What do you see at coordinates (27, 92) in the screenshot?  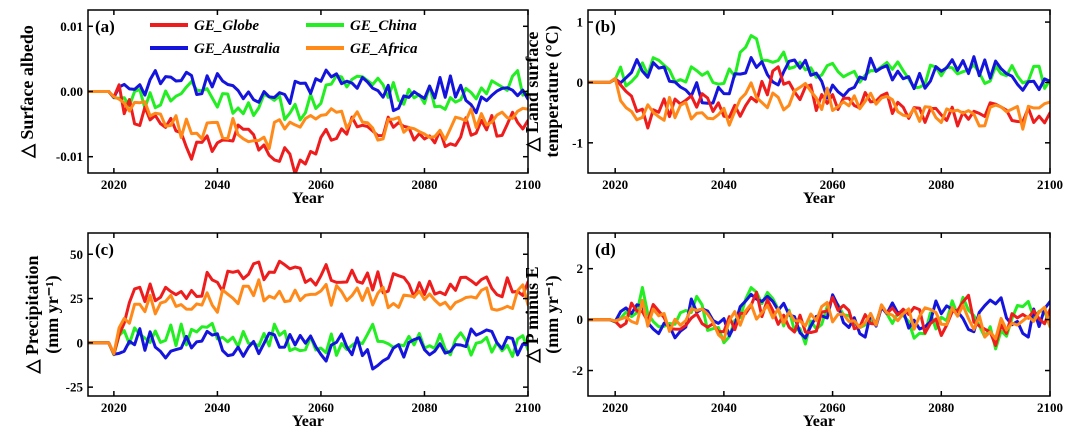 I see `y-axis-label: △ Surface albedo` at bounding box center [27, 92].